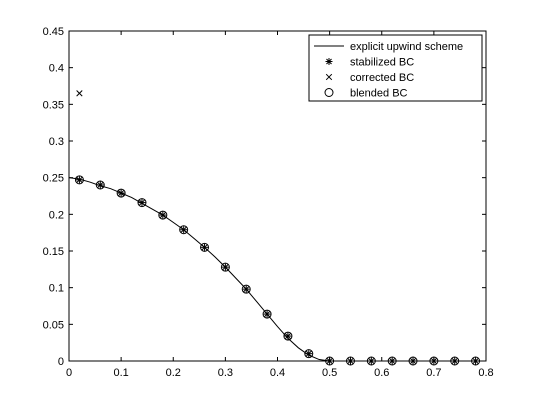  What do you see at coordinates (329, 77) in the screenshot?
I see `legend-cross-sample` at bounding box center [329, 77].